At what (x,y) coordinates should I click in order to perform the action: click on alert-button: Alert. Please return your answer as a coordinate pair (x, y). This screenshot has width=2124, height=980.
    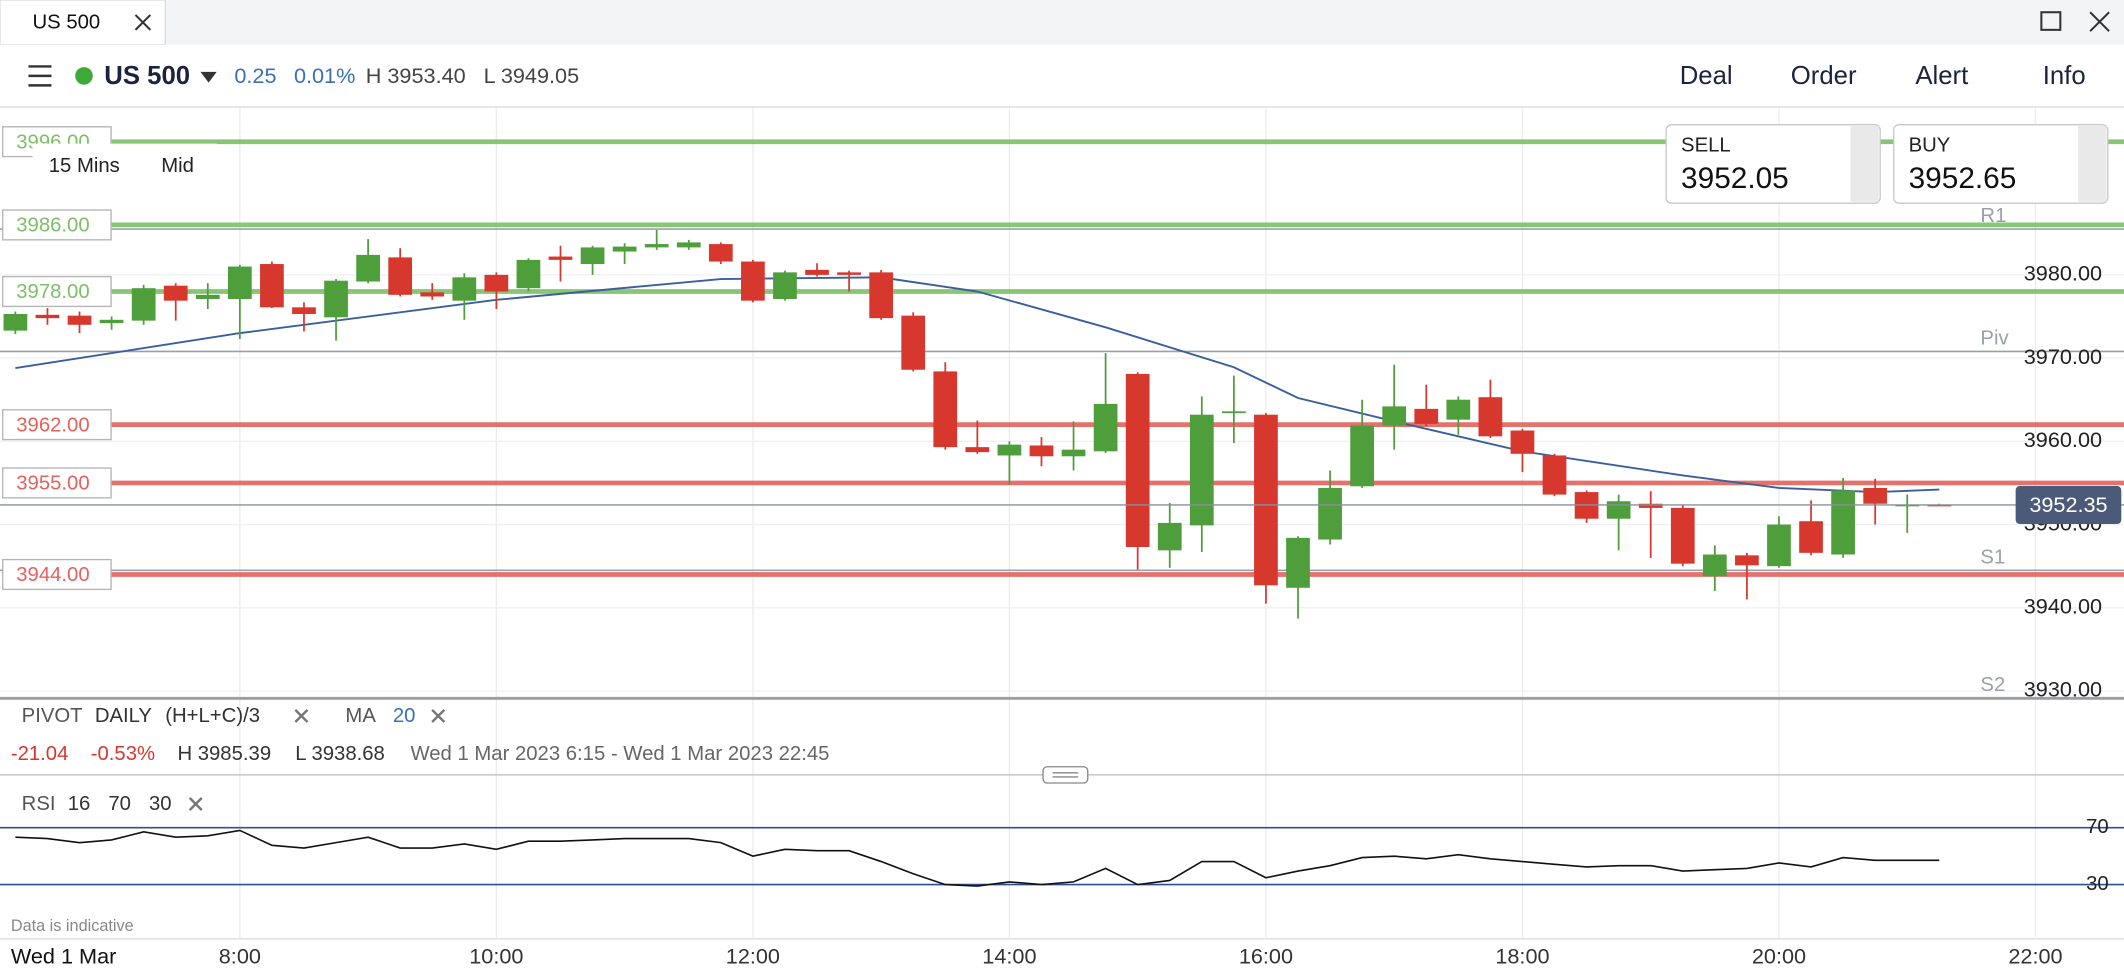
    Looking at the image, I should click on (1941, 76).